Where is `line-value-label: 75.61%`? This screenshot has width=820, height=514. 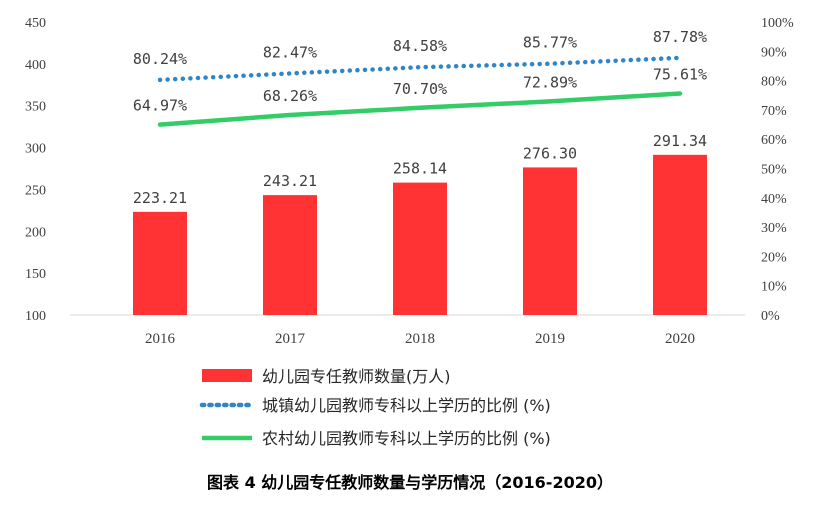
line-value-label: 75.61% is located at coordinates (680, 74).